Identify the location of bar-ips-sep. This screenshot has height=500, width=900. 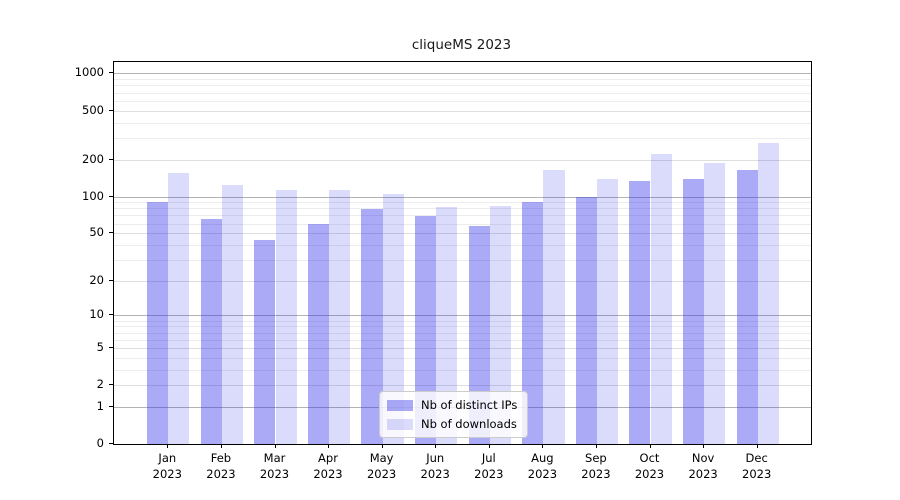
(586, 320).